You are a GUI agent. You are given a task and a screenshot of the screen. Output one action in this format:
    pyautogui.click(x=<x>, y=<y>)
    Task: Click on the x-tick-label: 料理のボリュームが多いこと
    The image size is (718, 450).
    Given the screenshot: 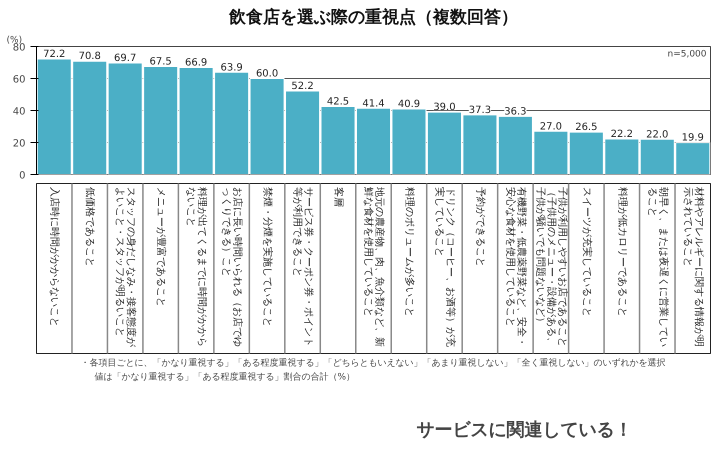 What is the action you would take?
    pyautogui.click(x=409, y=251)
    